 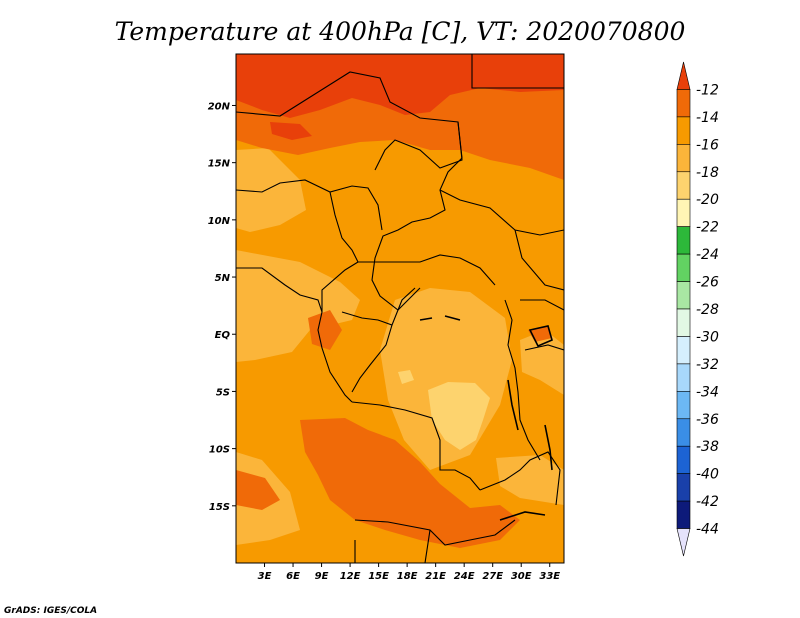 I want to click on border-kenya, so click(x=542, y=305).